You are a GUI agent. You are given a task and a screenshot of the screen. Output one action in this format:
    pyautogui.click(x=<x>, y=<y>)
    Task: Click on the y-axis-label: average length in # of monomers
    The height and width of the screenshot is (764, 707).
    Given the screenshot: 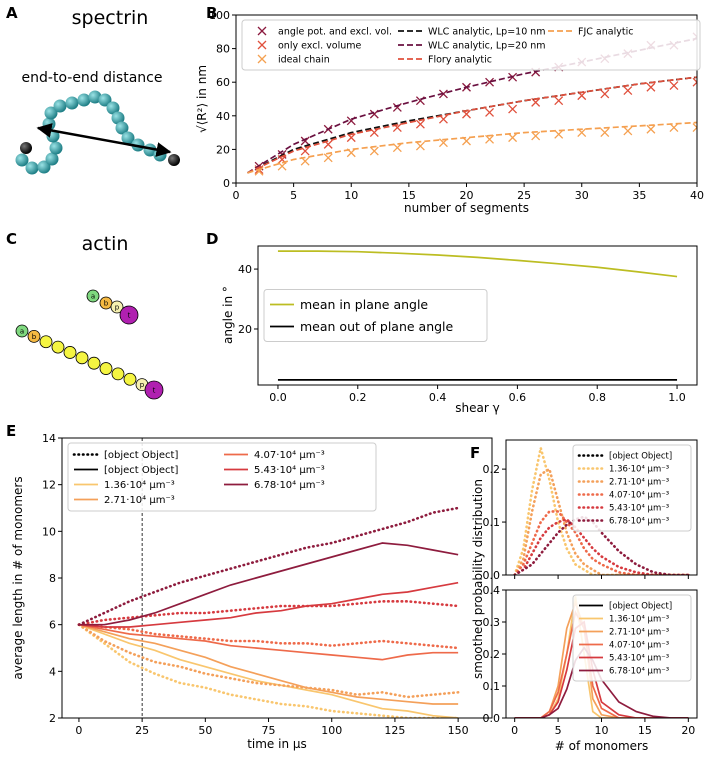 What is the action you would take?
    pyautogui.click(x=18, y=577)
    